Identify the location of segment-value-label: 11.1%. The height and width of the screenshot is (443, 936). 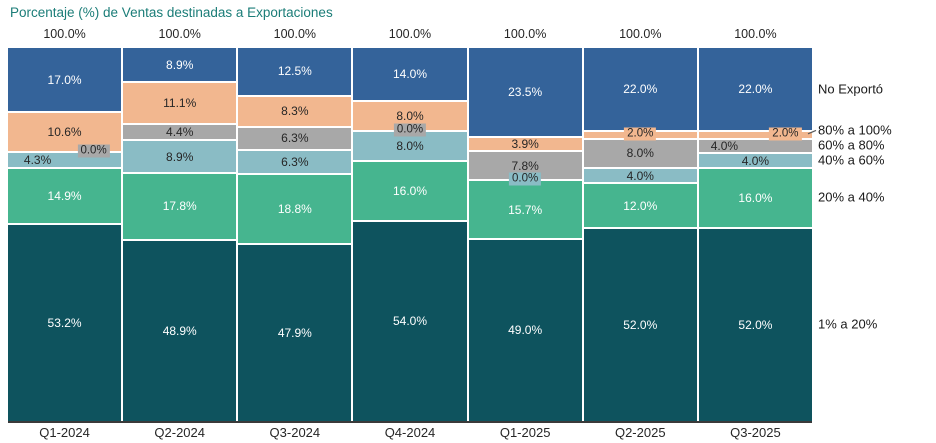
(180, 102).